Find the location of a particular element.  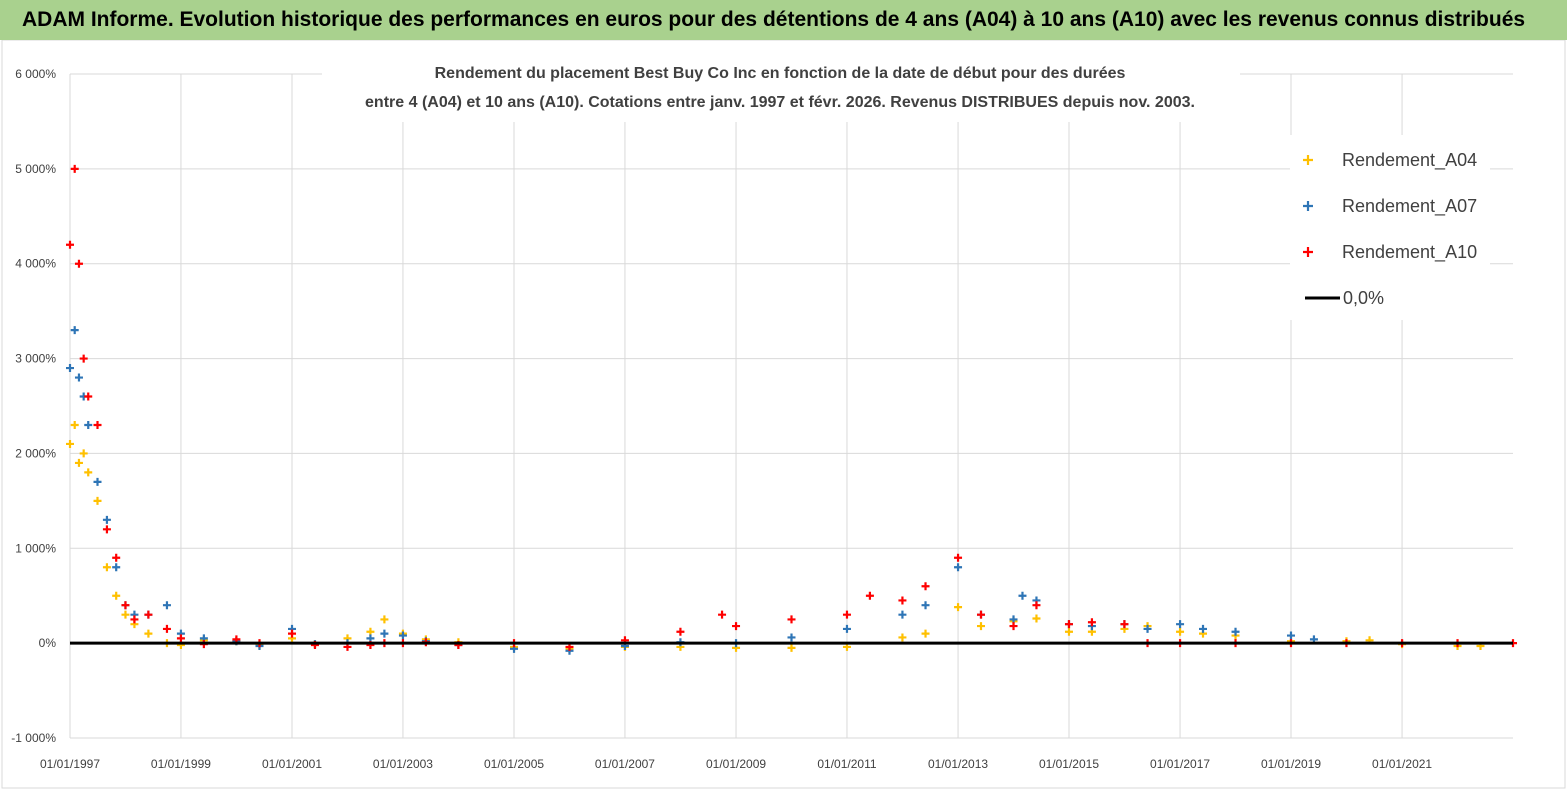

legend-label: Rendement_A04 is located at coordinates (1409, 160).